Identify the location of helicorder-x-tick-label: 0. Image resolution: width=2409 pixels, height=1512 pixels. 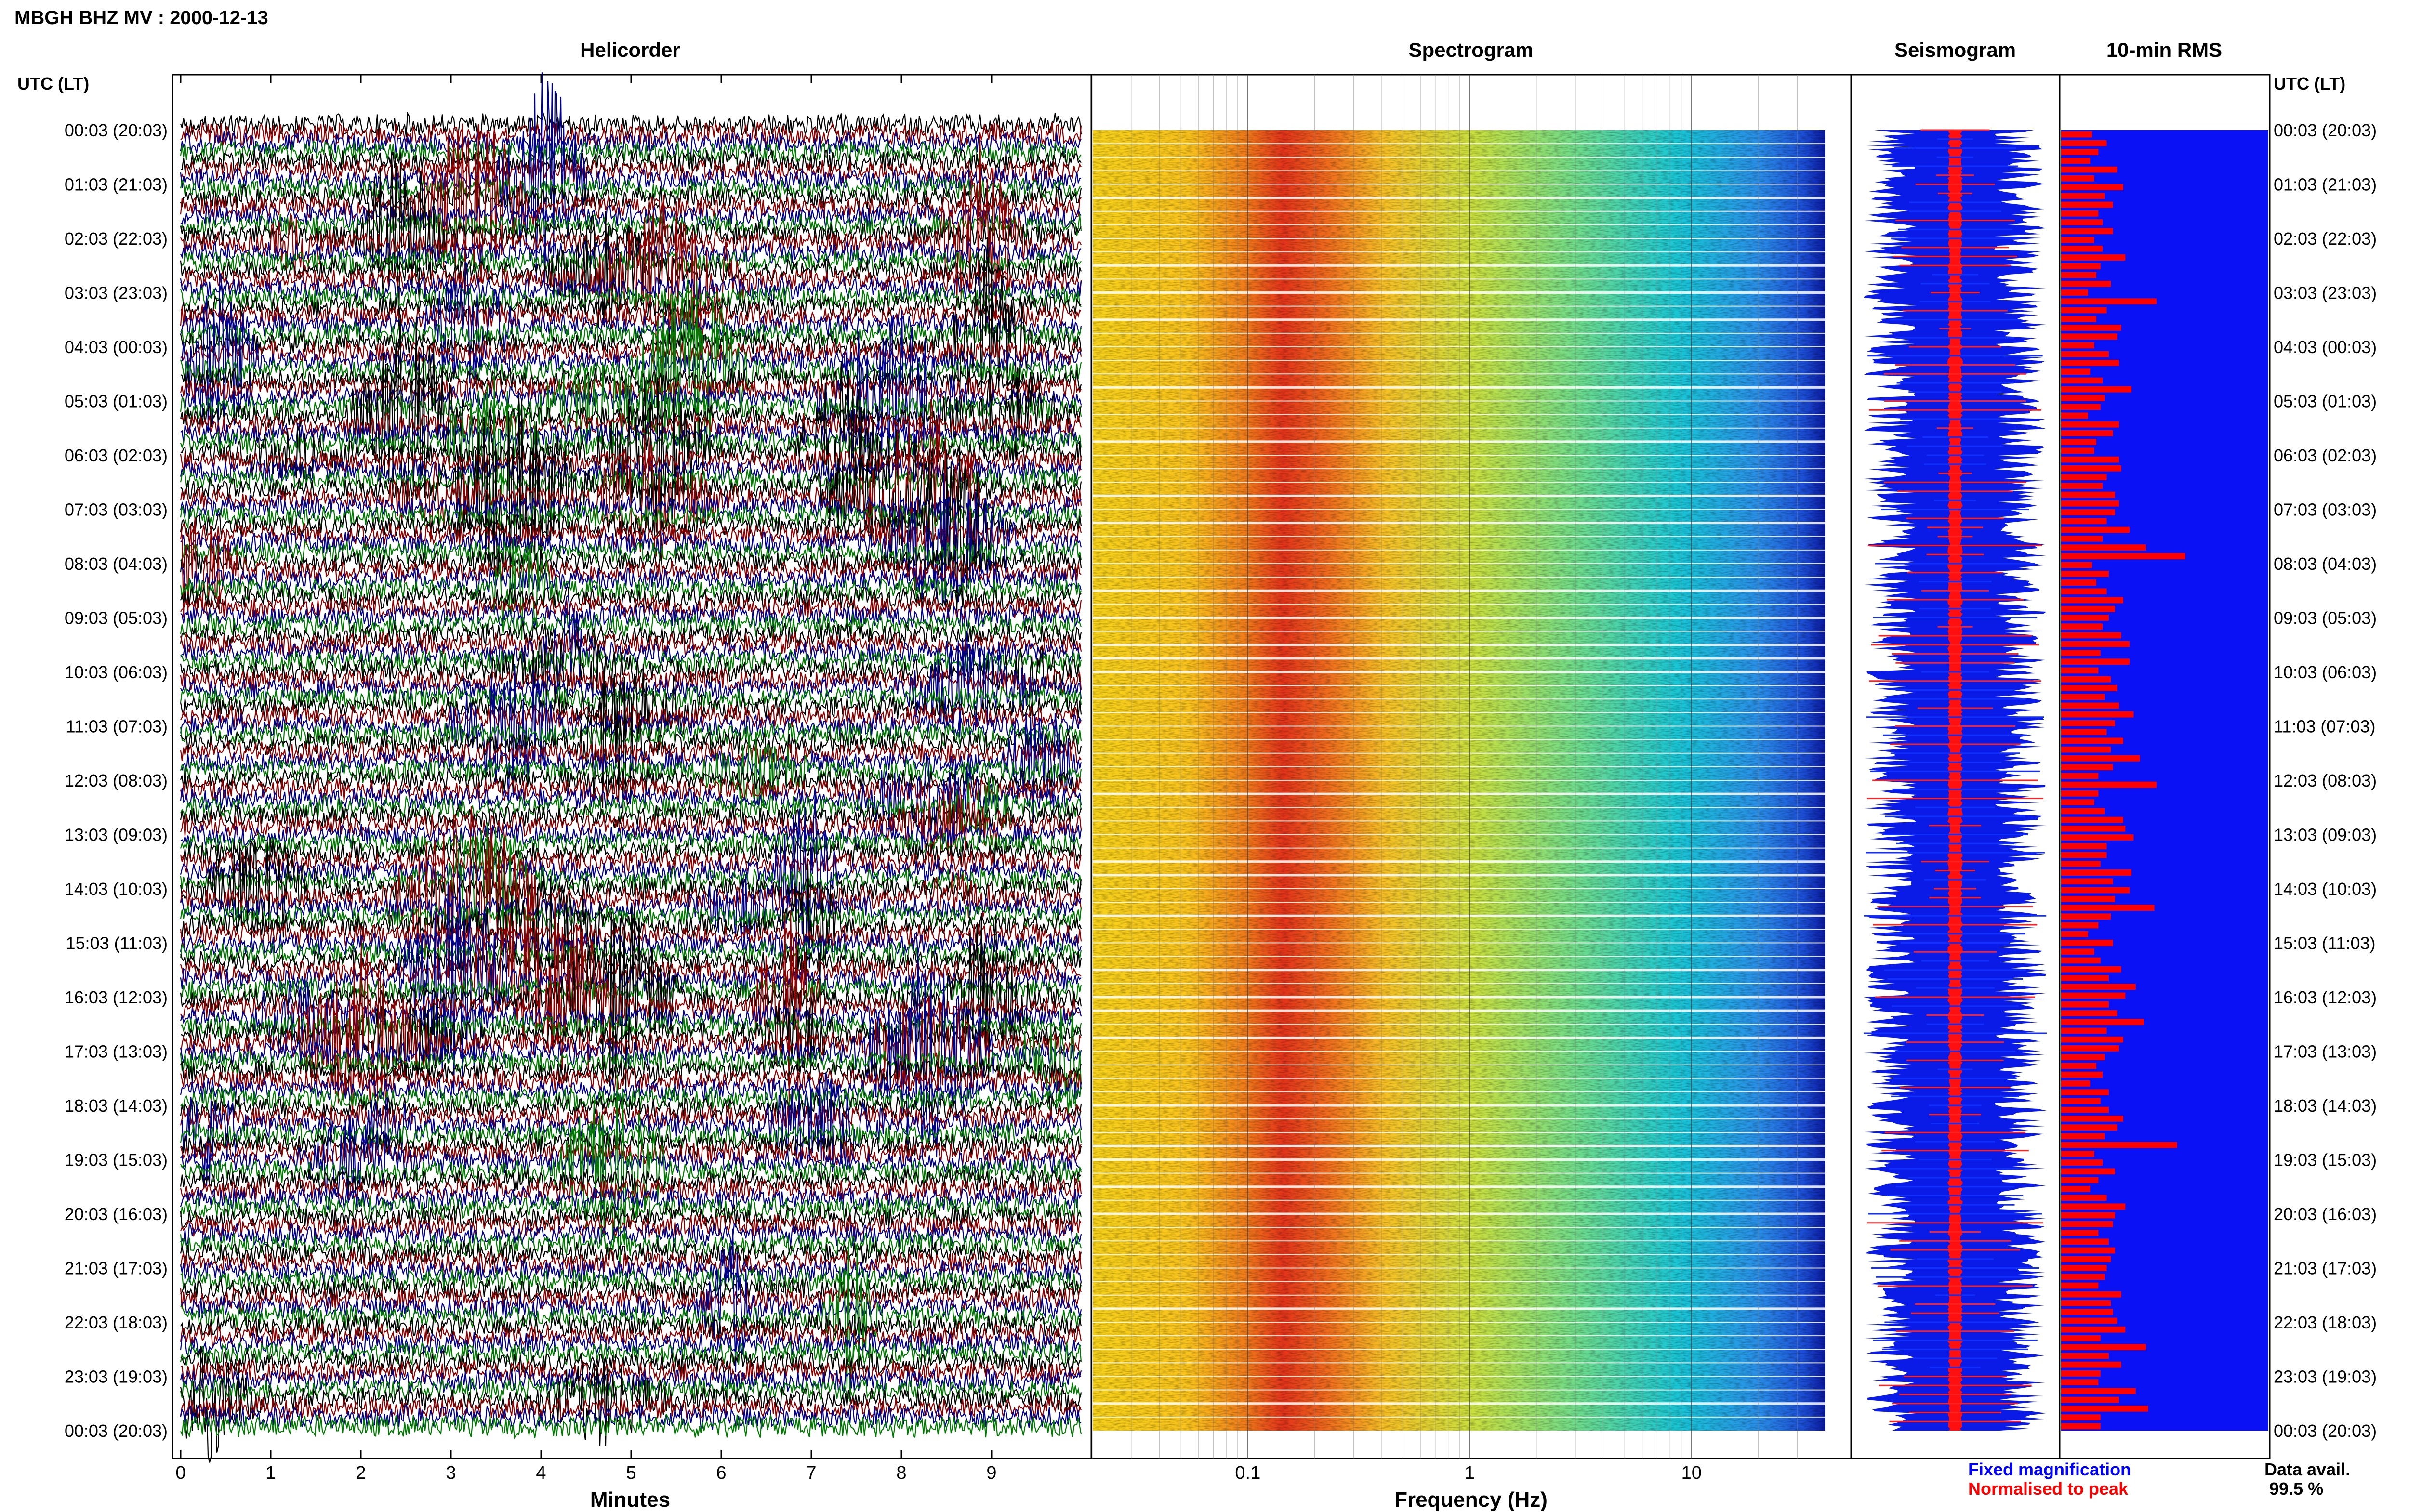
(180, 1473).